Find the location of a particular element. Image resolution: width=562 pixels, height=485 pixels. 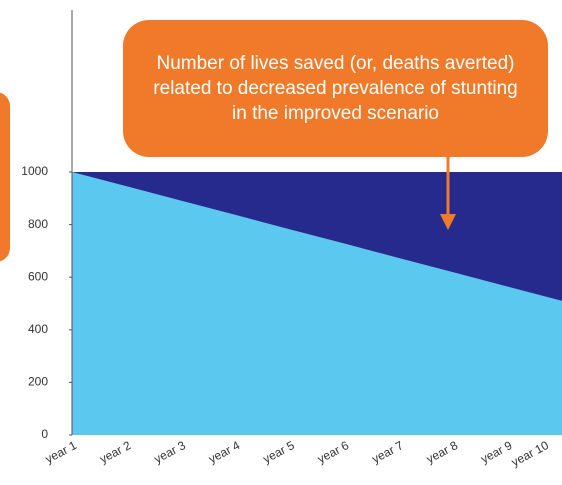

x-tick-label: year 6 is located at coordinates (333, 452).